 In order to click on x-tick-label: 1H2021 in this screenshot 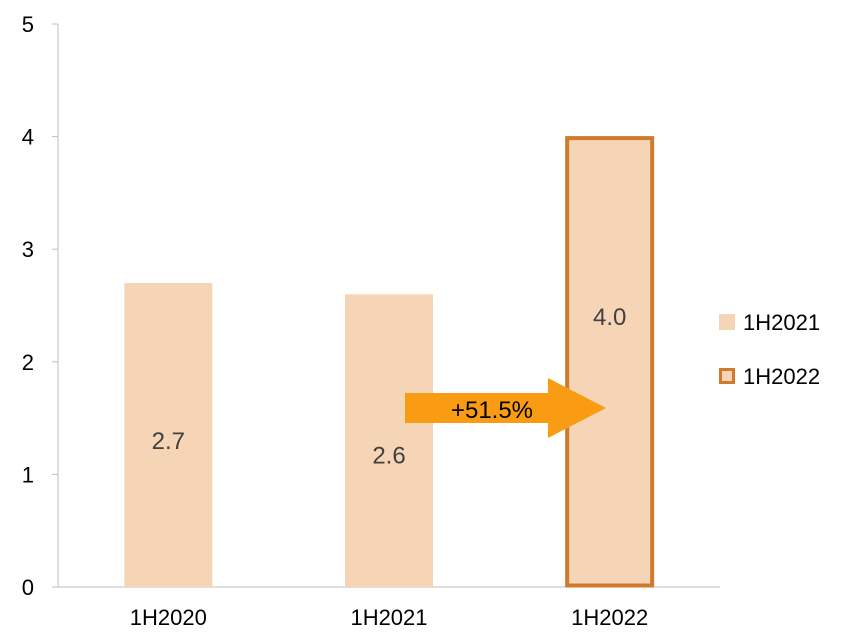, I will do `click(388, 617)`.